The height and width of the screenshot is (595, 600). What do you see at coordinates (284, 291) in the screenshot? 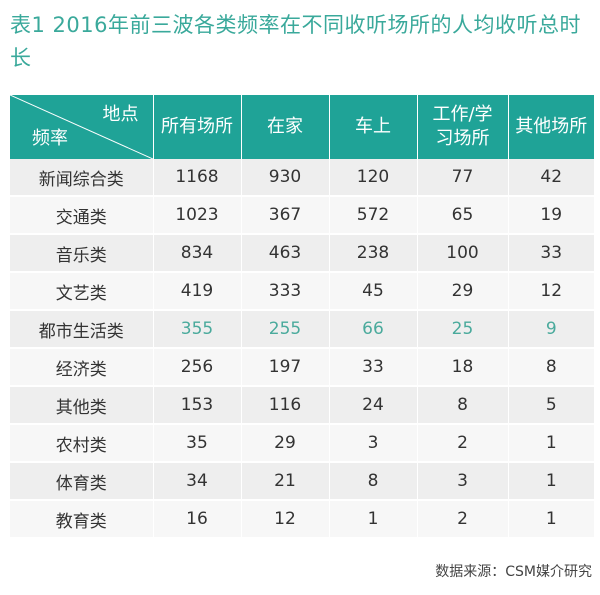
I see `table-cell: 333` at bounding box center [284, 291].